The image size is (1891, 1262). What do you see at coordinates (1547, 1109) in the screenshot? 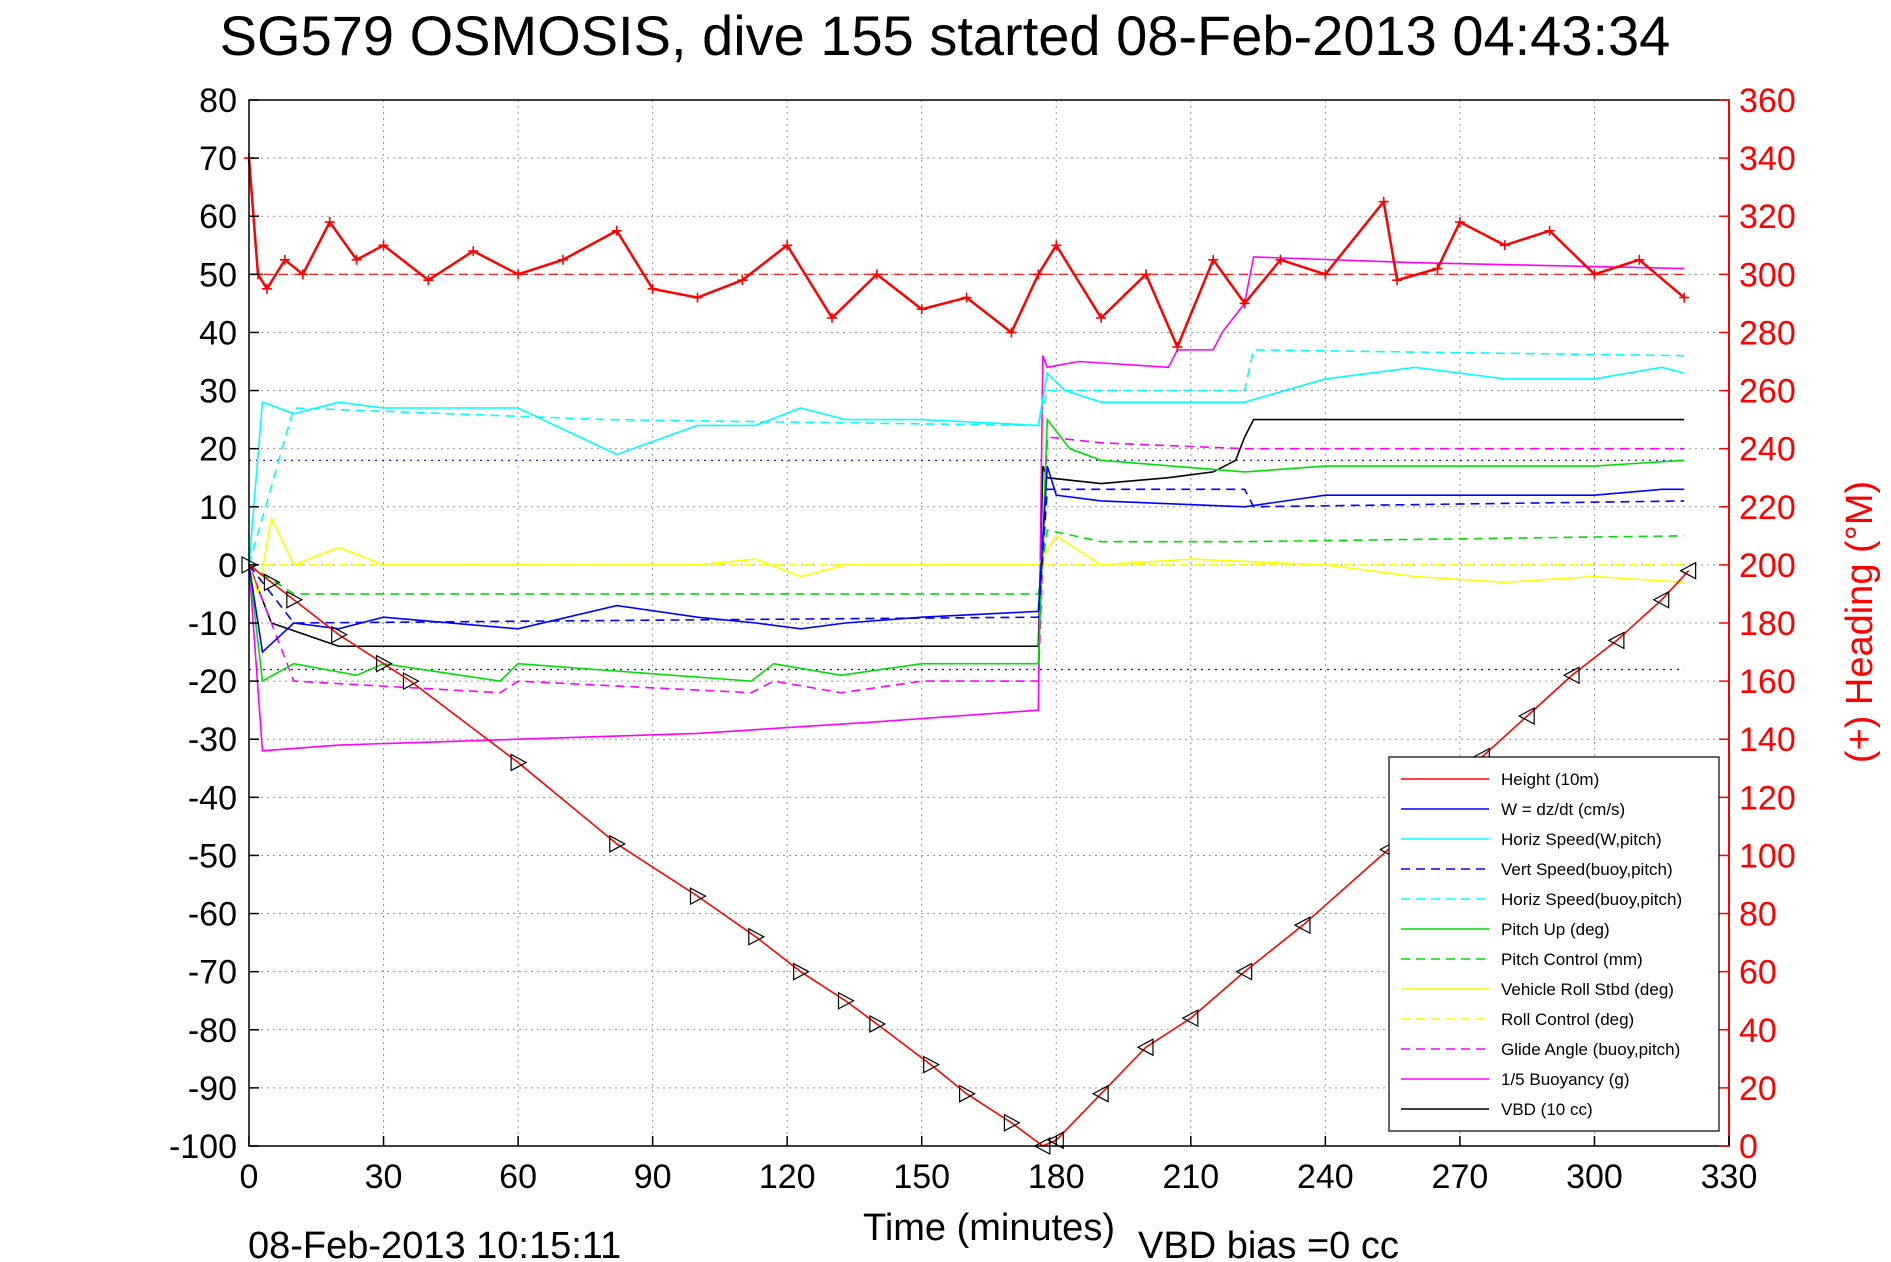
I see `legend-label: VBD (10 cc)` at bounding box center [1547, 1109].